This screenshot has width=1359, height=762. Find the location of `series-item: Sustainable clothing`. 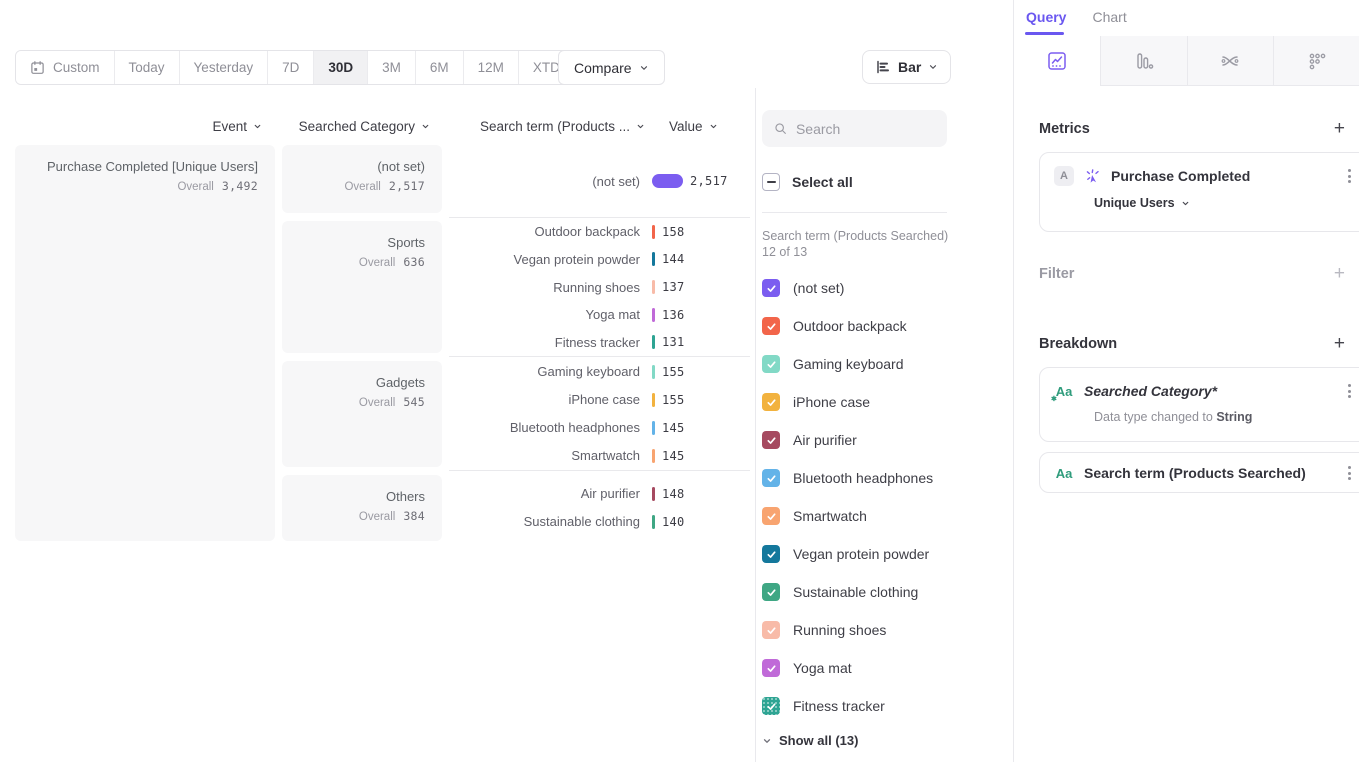

series-item: Sustainable clothing is located at coordinates (847, 592).